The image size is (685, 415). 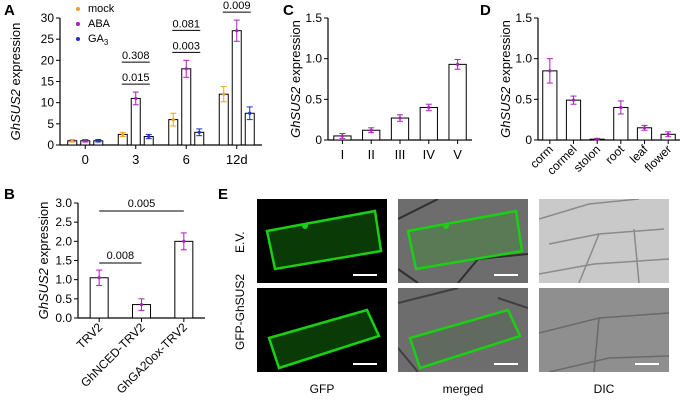 I want to click on panel-label-a: A, so click(x=9, y=10).